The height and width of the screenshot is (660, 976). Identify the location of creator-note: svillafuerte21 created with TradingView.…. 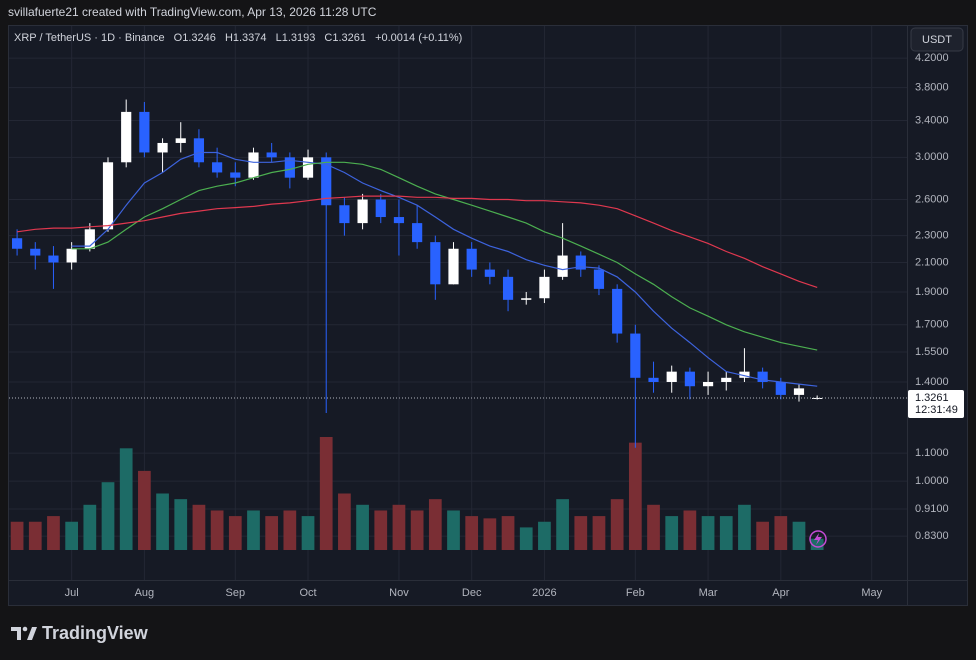
(192, 12).